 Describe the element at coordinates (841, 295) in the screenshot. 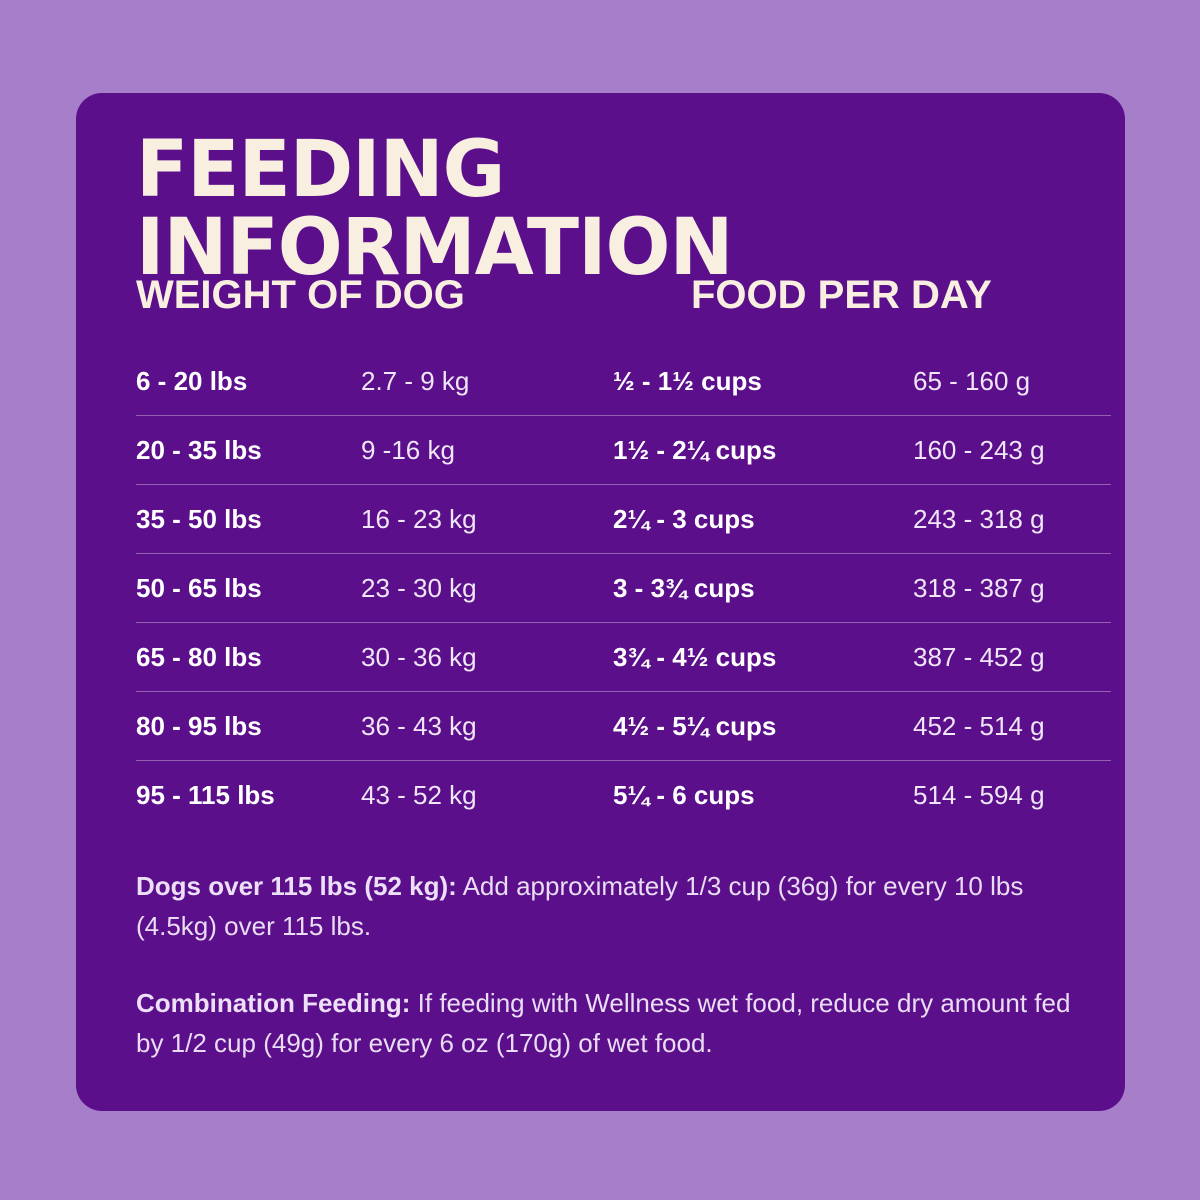

I see `food-column-header: FOOD PER DAY` at that location.